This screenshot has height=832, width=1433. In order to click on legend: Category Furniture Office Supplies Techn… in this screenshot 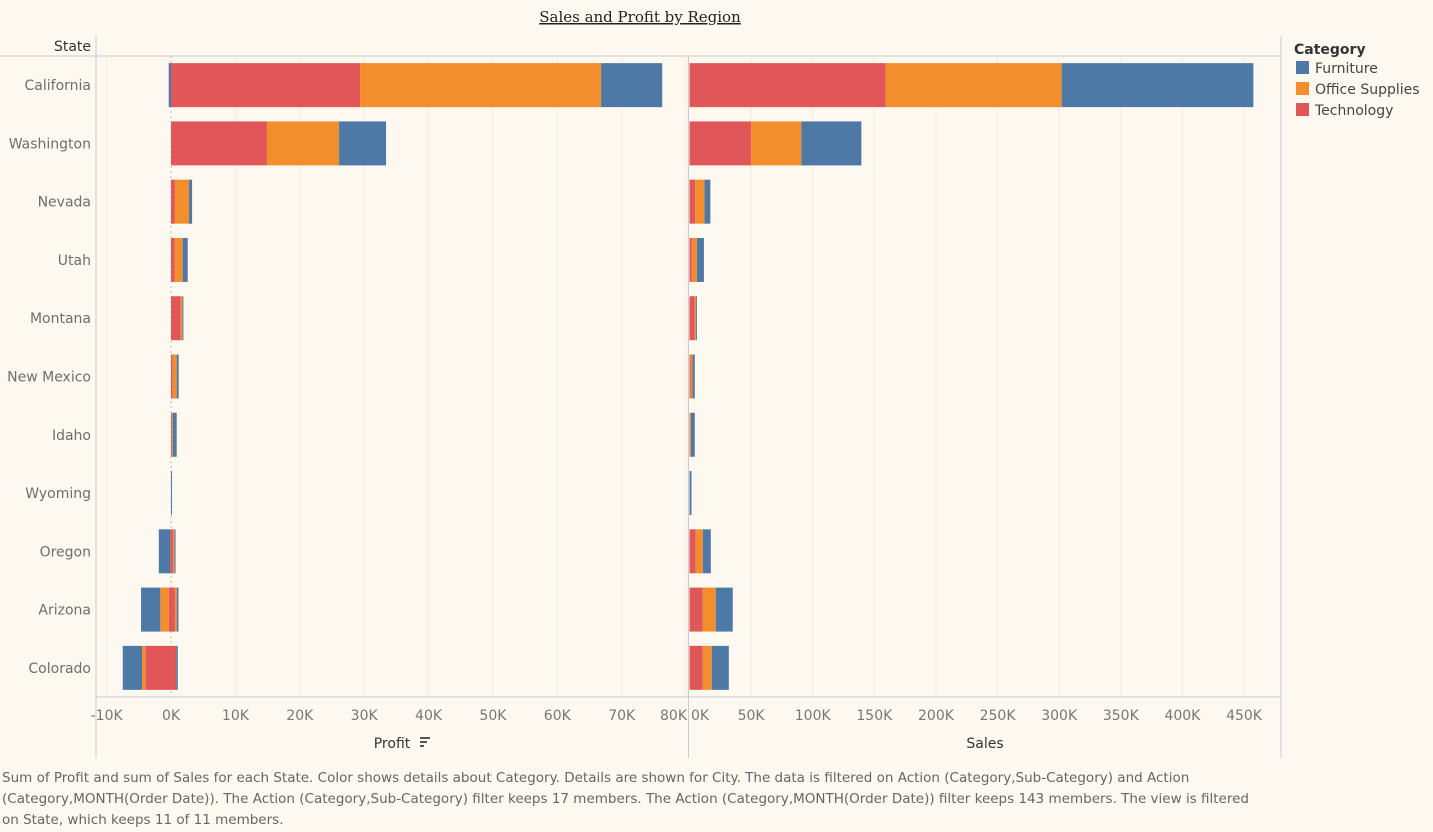, I will do `click(1357, 80)`.